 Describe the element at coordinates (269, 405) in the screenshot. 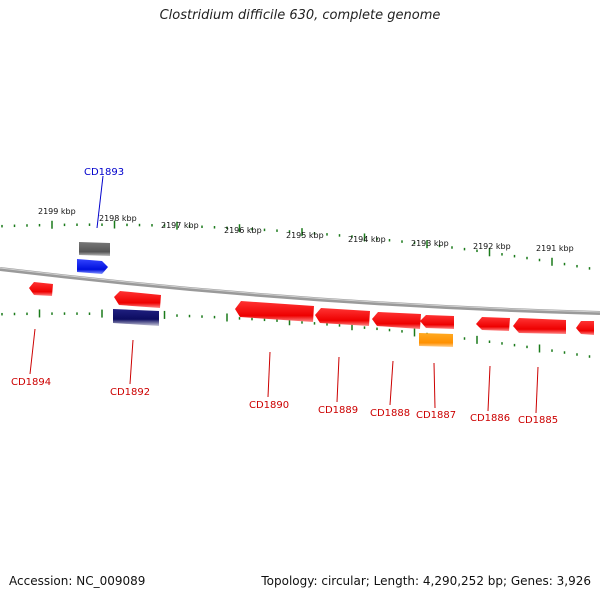

I see `gene-label-cd1890: CD1890` at that location.